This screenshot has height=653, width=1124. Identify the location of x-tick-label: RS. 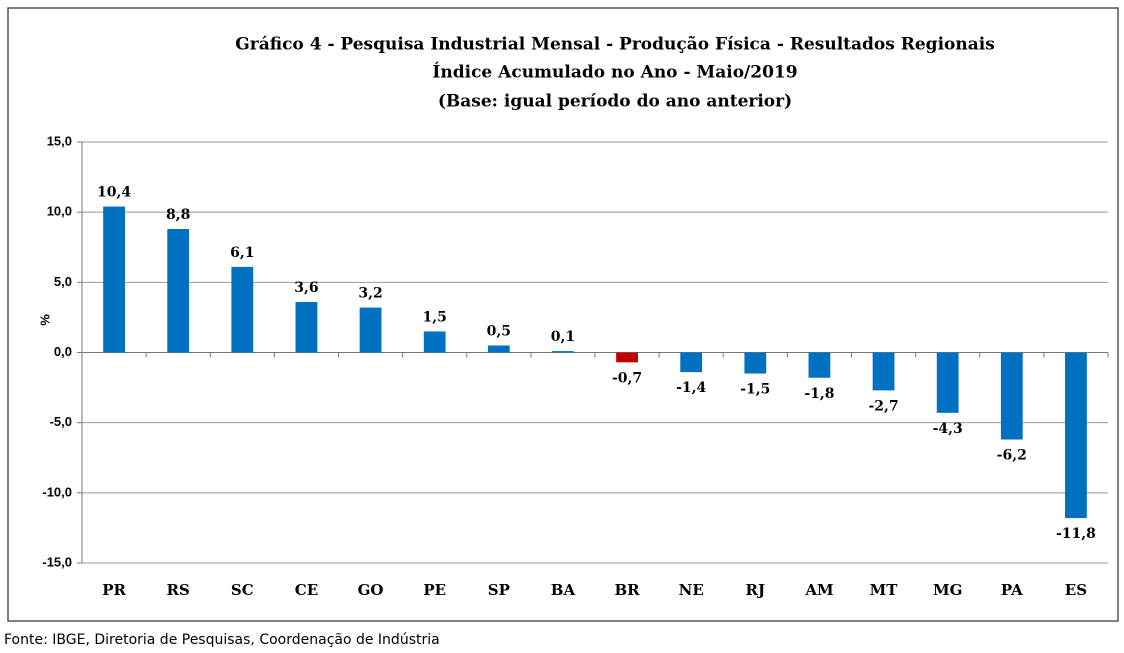
(178, 590).